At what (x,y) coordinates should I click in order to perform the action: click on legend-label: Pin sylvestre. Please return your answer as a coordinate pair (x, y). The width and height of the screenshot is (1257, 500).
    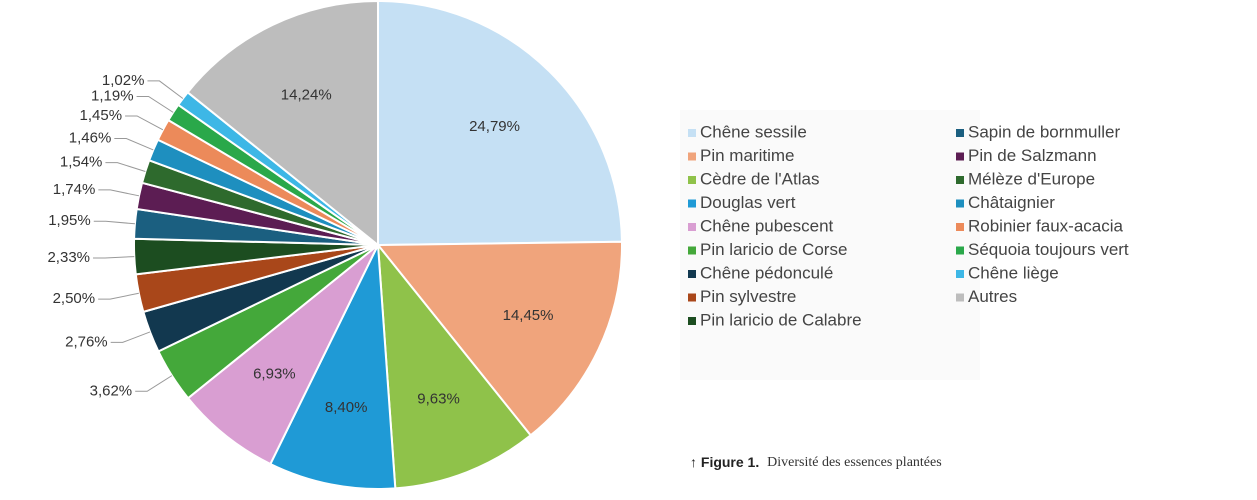
    Looking at the image, I should click on (748, 296).